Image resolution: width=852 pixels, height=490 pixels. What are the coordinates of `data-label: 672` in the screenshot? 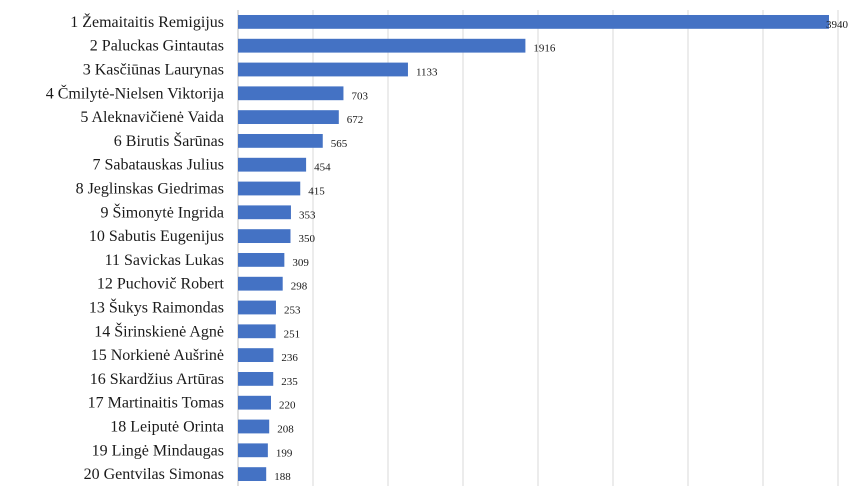 It's located at (355, 120).